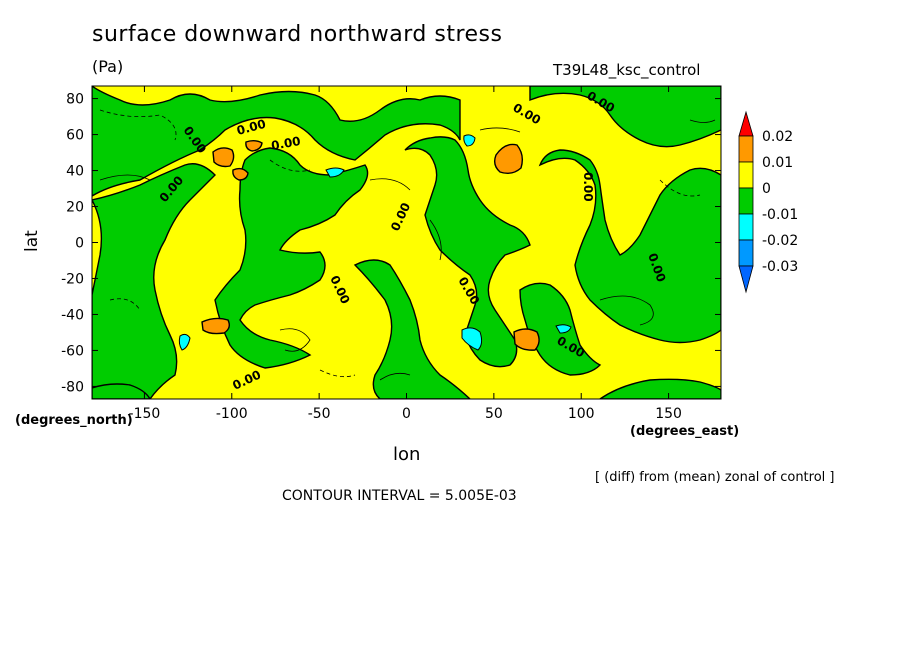  Describe the element at coordinates (581, 414) in the screenshot. I see `x-tick-label: 100` at that location.